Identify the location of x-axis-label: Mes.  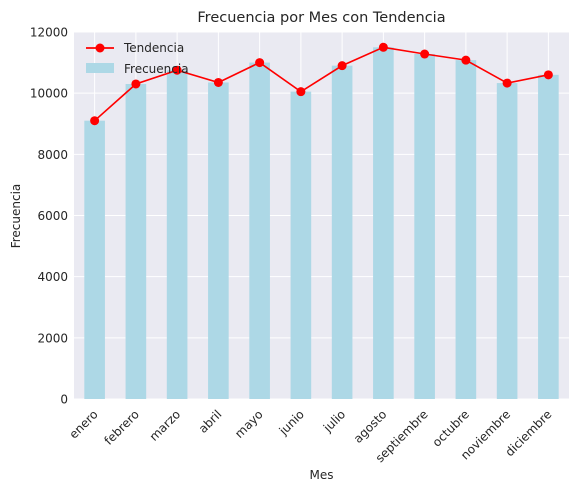
(322, 475).